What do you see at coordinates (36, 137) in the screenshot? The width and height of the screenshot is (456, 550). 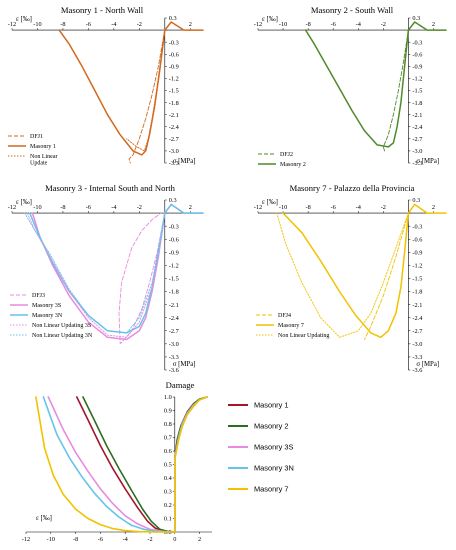 I see `legend-label: DFJ1` at bounding box center [36, 137].